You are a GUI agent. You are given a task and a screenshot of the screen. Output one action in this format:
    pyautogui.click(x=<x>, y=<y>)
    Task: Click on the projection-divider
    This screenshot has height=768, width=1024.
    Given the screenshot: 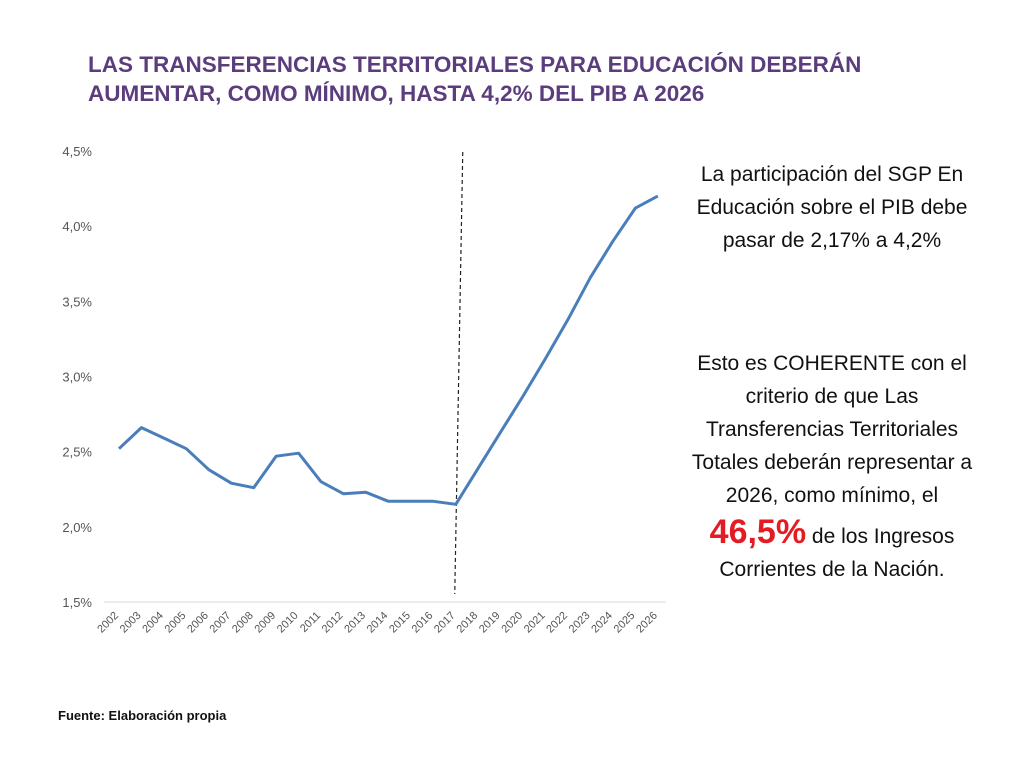 What is the action you would take?
    pyautogui.click(x=459, y=373)
    